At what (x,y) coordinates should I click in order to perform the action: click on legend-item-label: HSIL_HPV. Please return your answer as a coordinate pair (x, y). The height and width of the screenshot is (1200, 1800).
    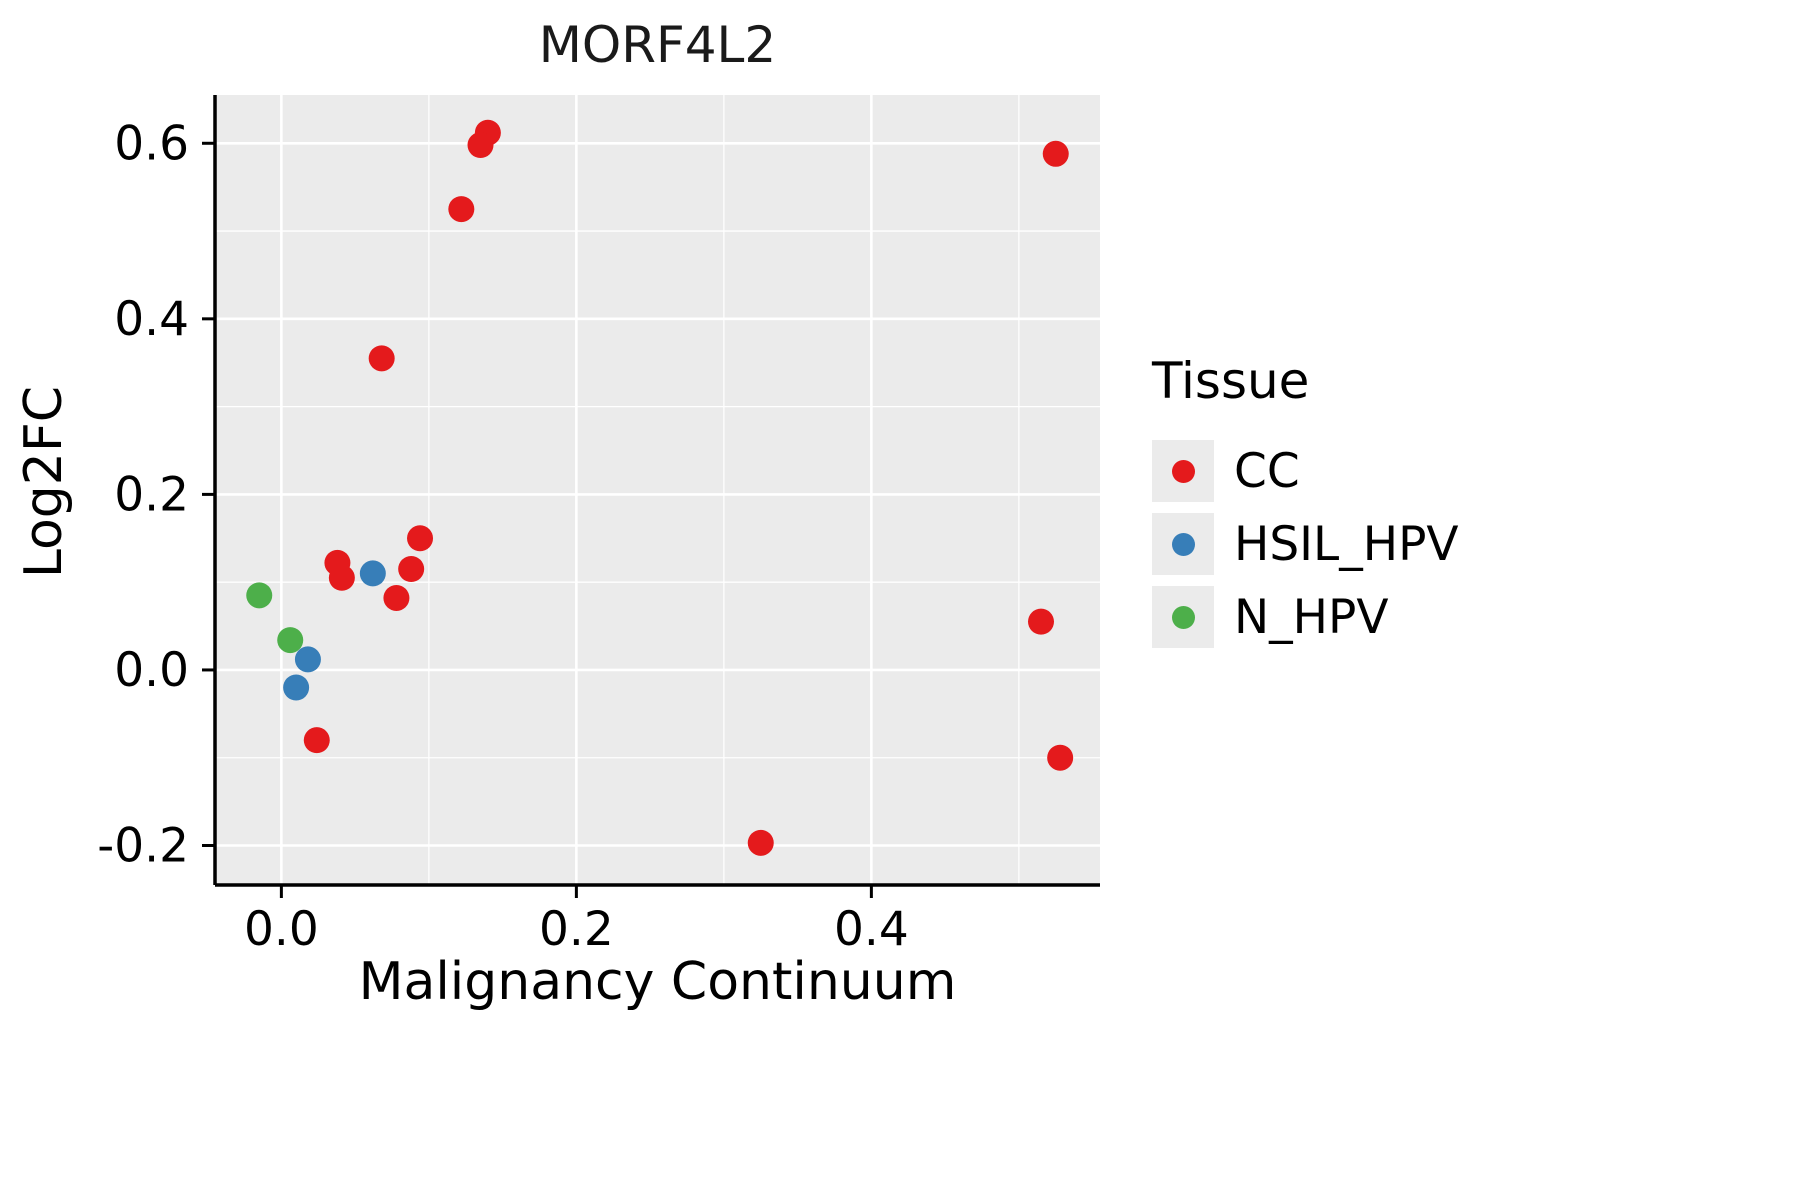
    Looking at the image, I should click on (1346, 544).